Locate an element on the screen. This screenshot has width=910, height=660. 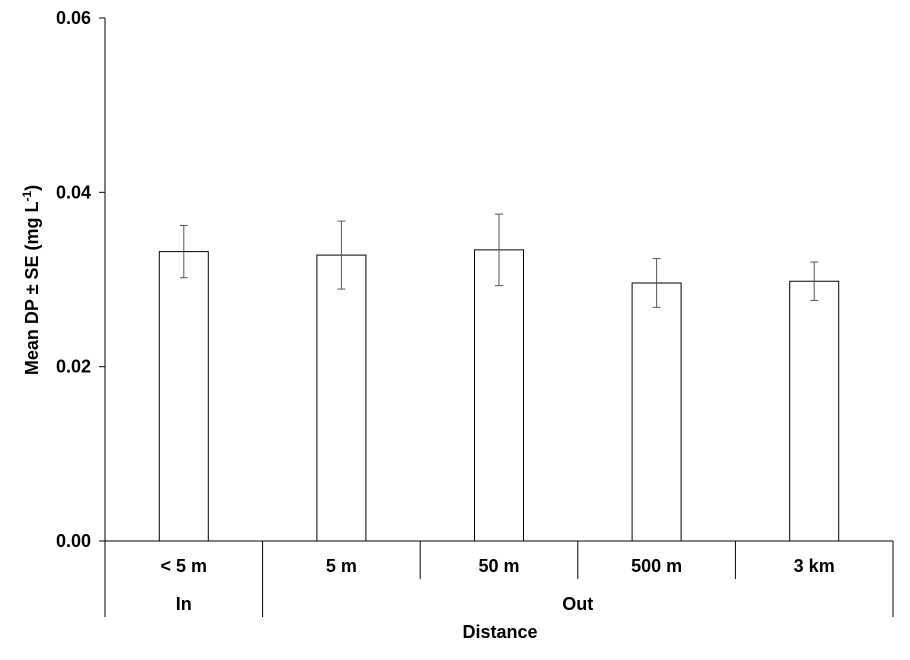
x-tick-label: < 5 m is located at coordinates (184, 566).